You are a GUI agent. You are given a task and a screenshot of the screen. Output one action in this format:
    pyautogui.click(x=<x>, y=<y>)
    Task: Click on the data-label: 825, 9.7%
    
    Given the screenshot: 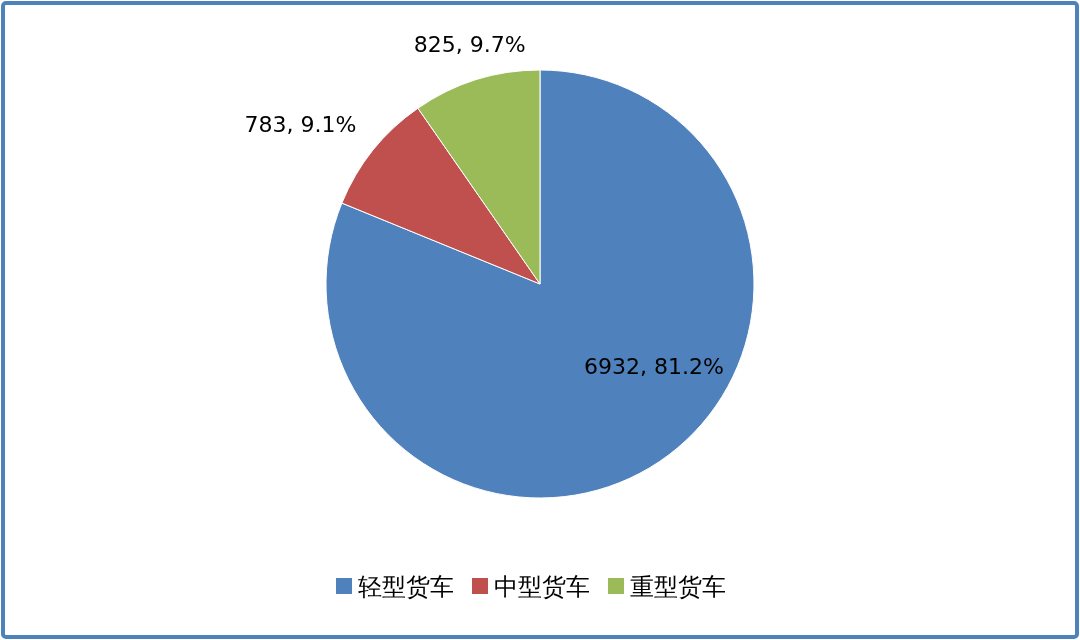 What is the action you would take?
    pyautogui.click(x=469, y=44)
    